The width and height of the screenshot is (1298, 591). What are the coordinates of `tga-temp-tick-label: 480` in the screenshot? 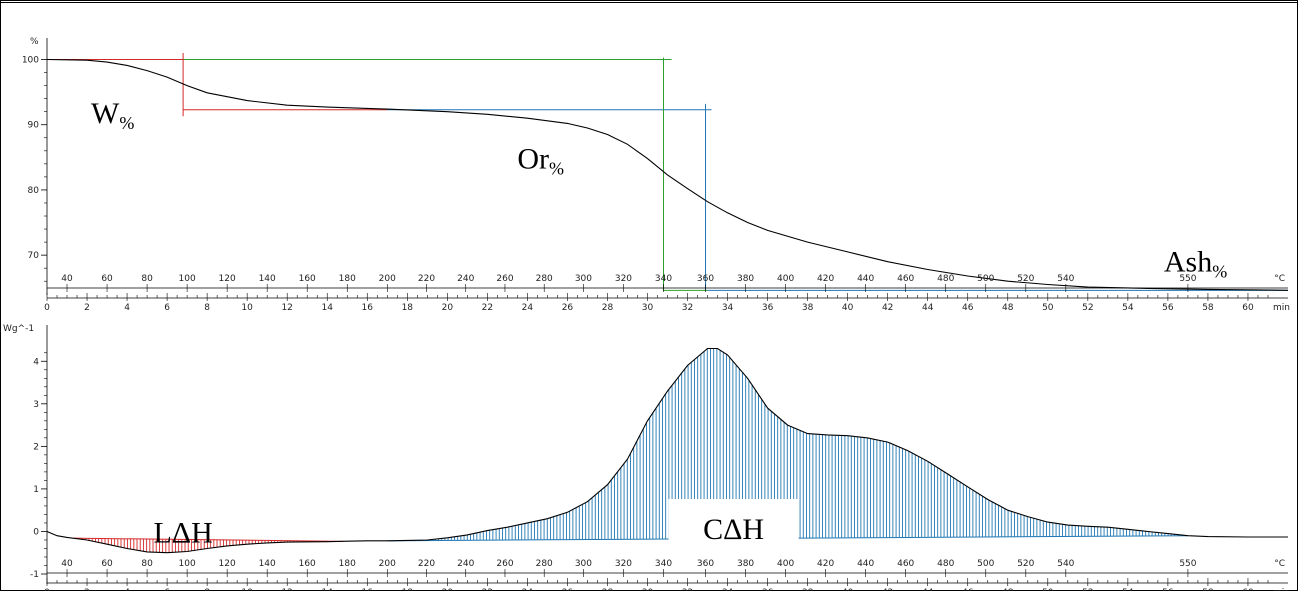 It's located at (945, 279).